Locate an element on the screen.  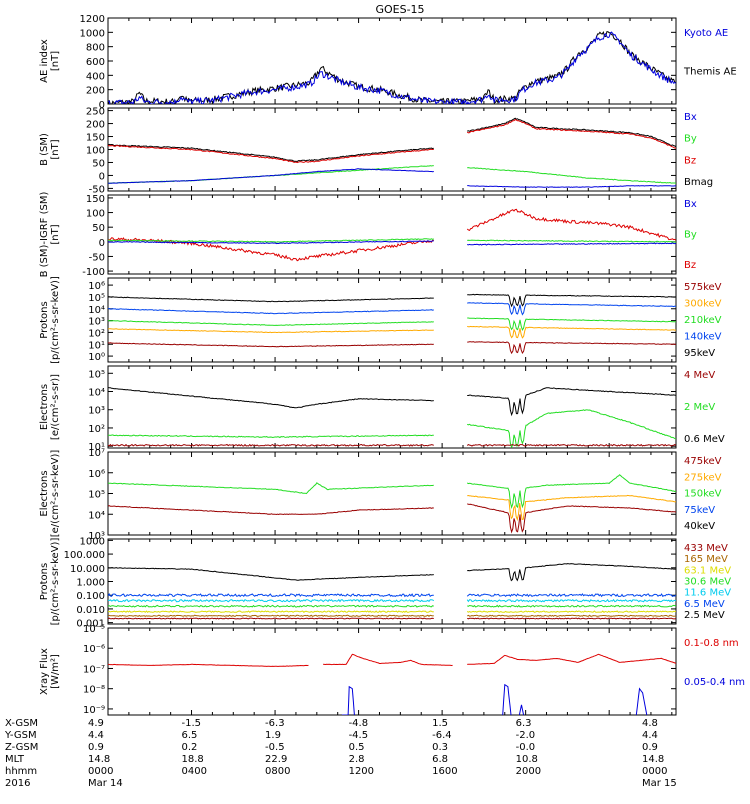
legend-entry: 63.1 MeV is located at coordinates (707, 570).